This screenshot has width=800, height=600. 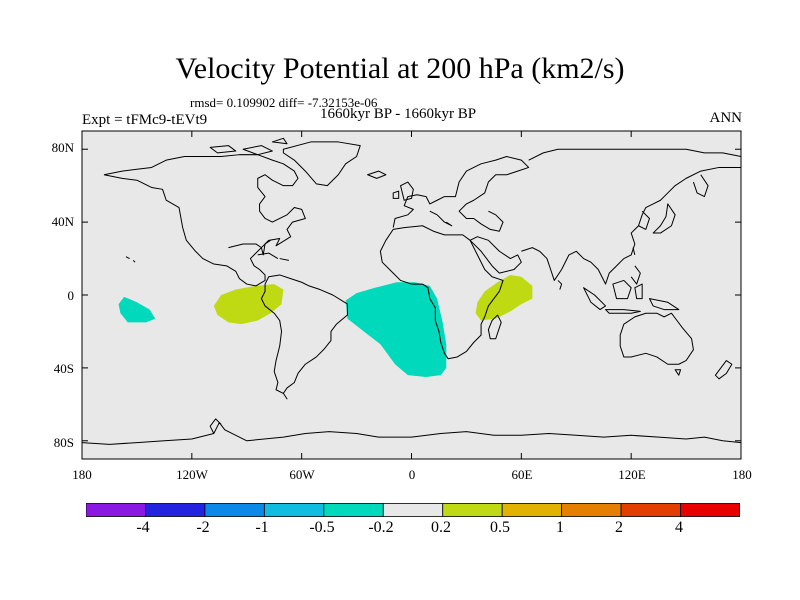 I want to click on coast-gulf, so click(x=249, y=247).